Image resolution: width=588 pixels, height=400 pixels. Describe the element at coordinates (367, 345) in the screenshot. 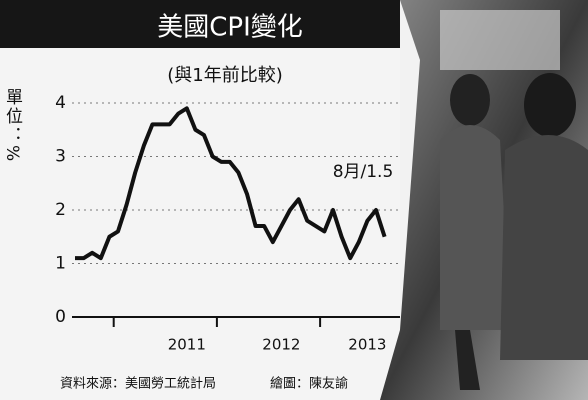

I see `x-tick-label: 2013` at that location.